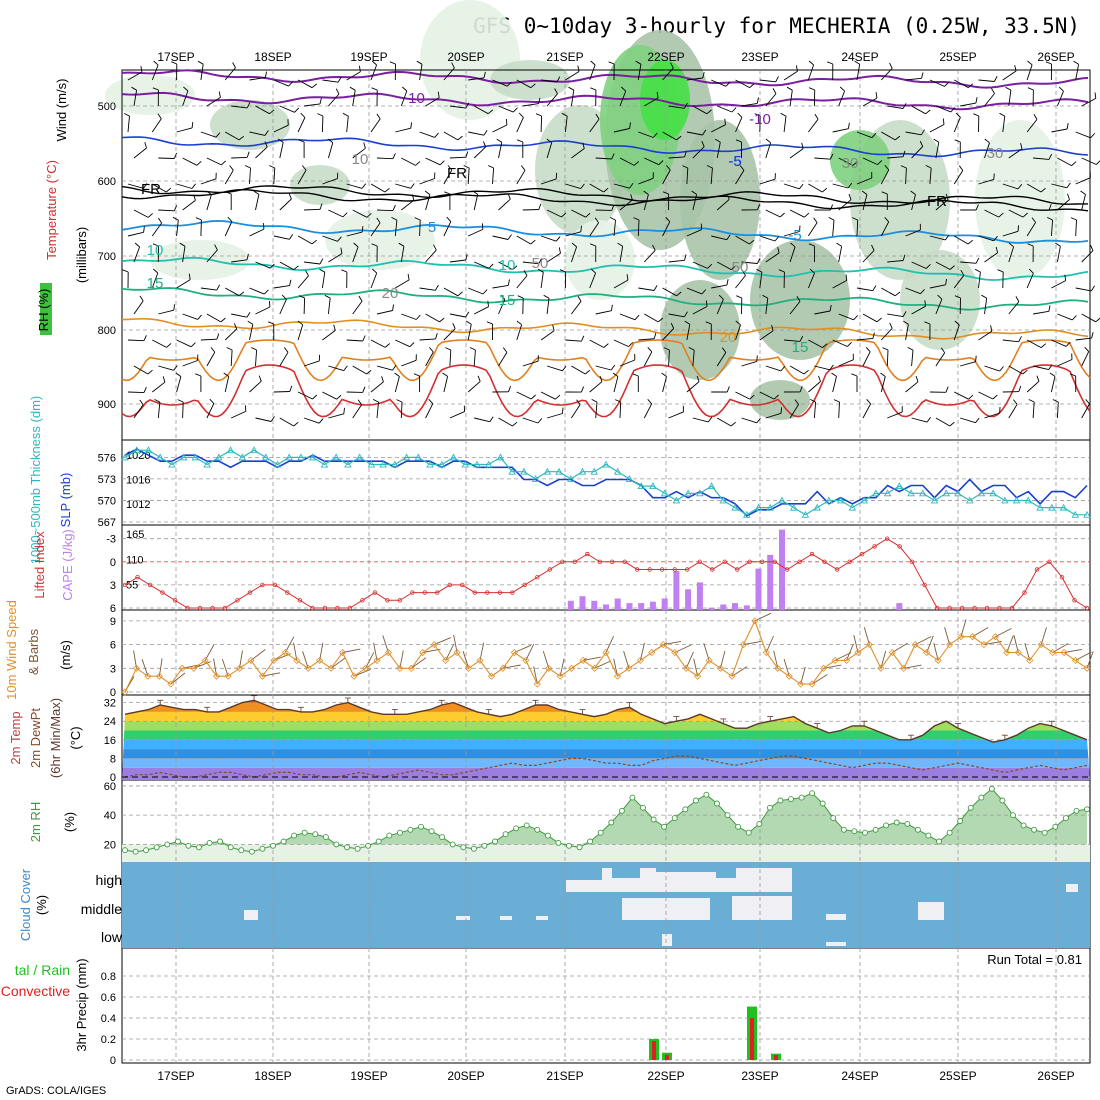 The height and width of the screenshot is (1100, 1100). I want to click on contour-label: 30, so click(850, 163).